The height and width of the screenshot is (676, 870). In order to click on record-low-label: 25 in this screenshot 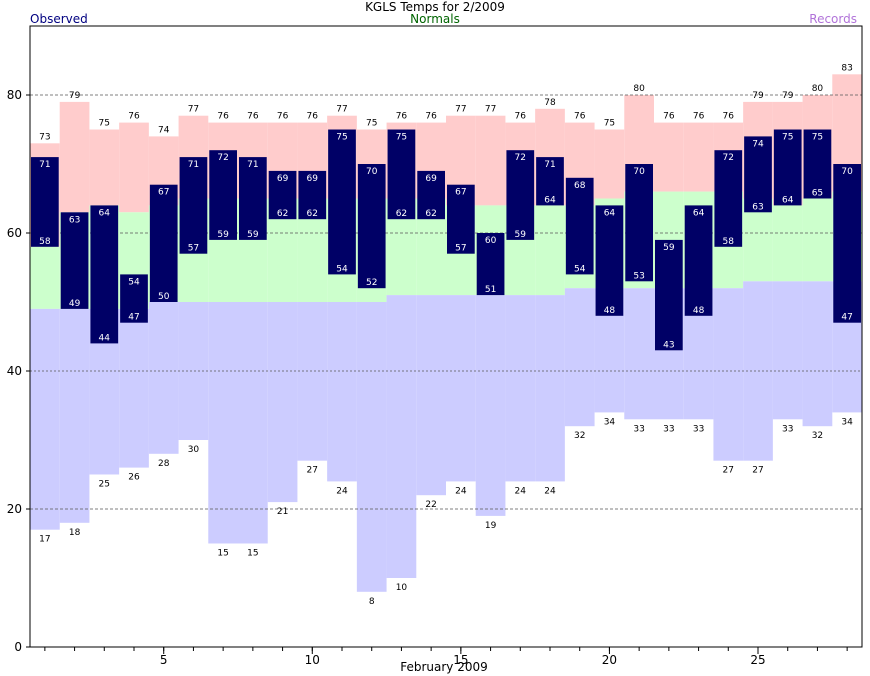, I will do `click(104, 485)`.